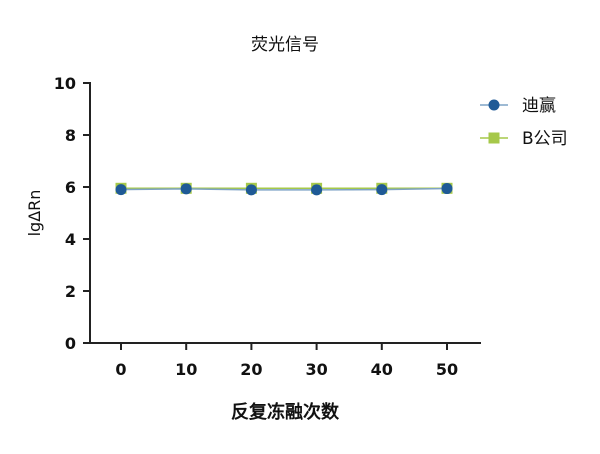 Image resolution: width=600 pixels, height=454 pixels. What do you see at coordinates (70, 291) in the screenshot?
I see `y-tick-label: 2` at bounding box center [70, 291].